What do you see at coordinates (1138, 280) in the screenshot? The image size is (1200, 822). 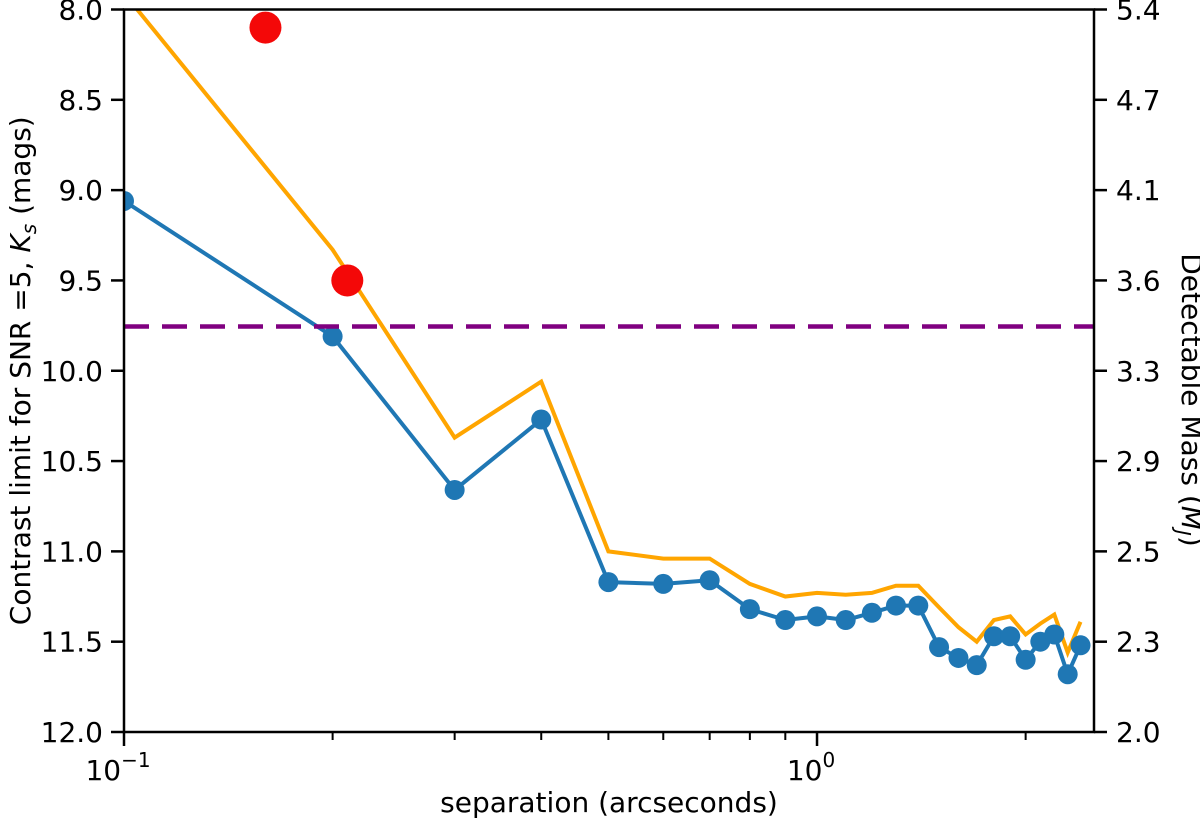 I see `right-tick-label: 3.6` at bounding box center [1138, 280].